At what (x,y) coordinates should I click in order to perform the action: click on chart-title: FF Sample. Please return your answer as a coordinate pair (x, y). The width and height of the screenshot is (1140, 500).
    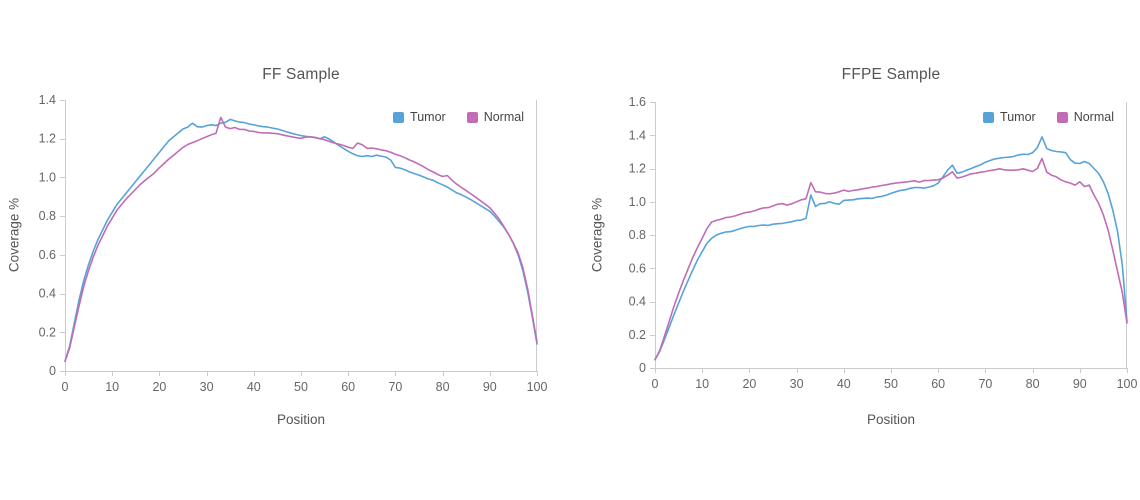
    Looking at the image, I should click on (301, 74).